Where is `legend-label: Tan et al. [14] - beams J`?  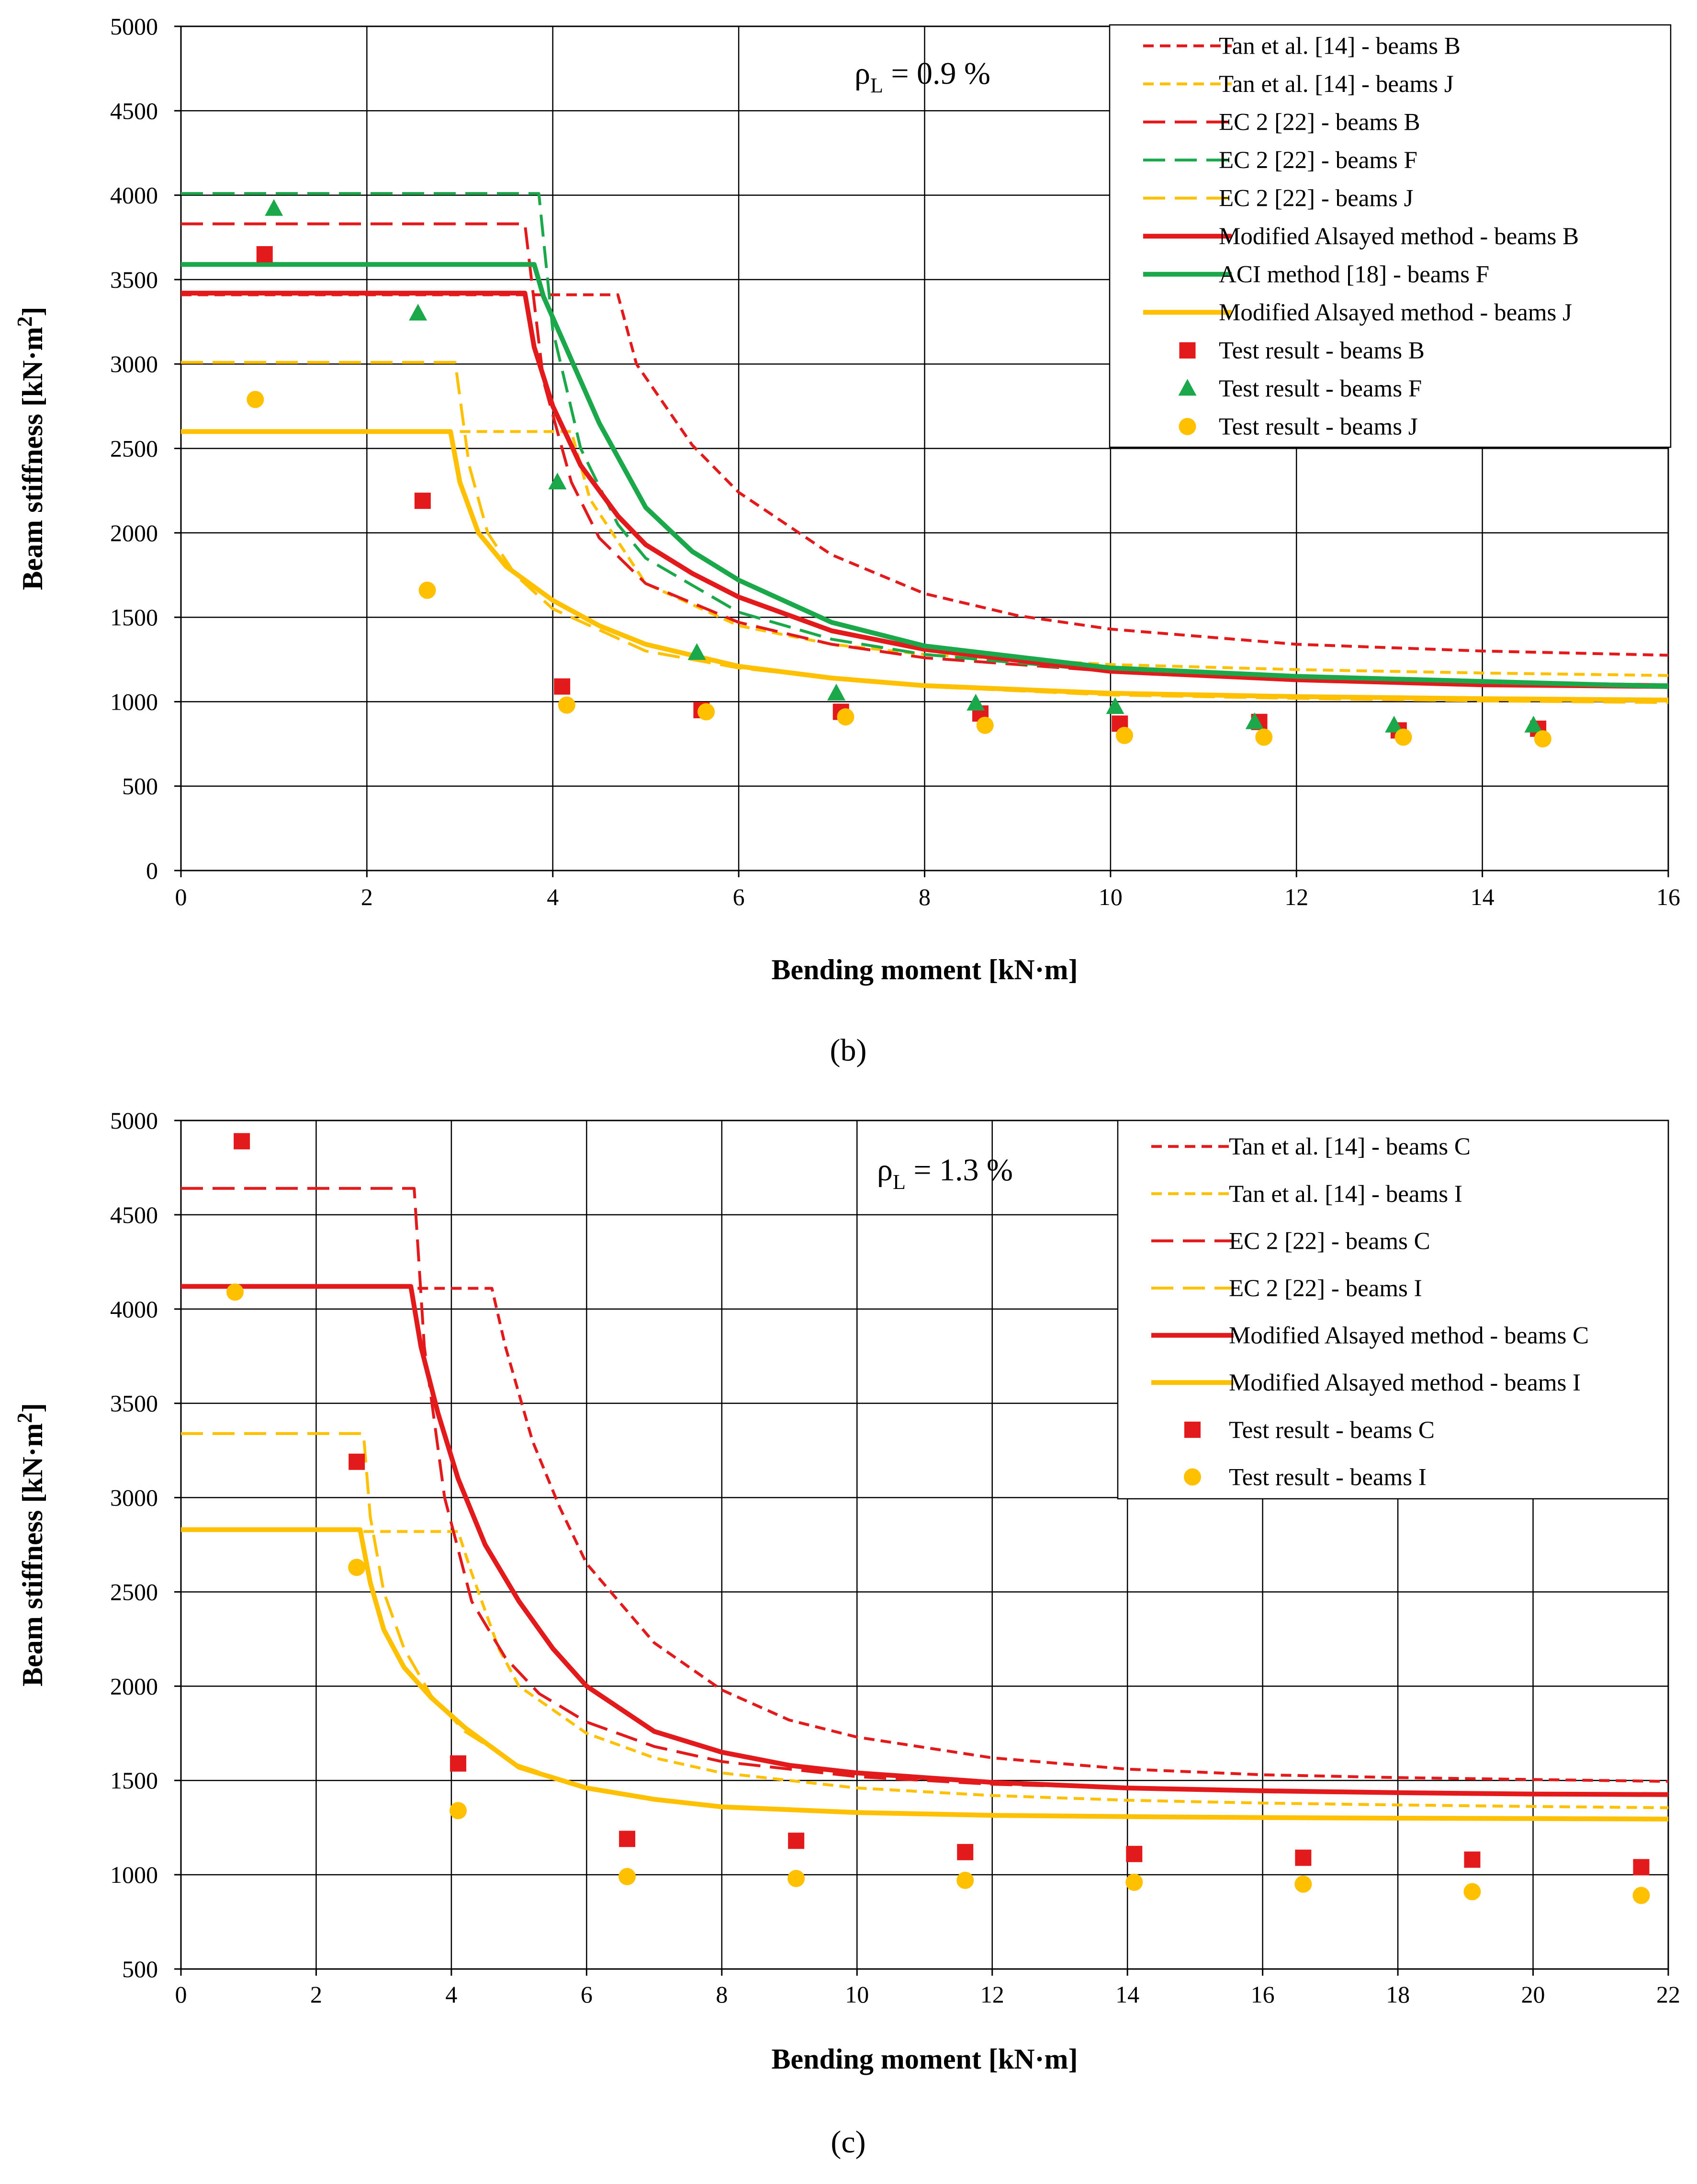
legend-label: Tan et al. [14] - beams J is located at coordinates (1336, 85).